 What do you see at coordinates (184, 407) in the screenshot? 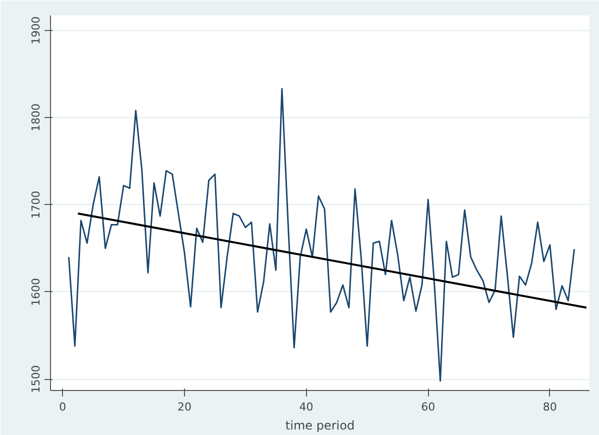
I see `x-tick-label: 20` at bounding box center [184, 407].